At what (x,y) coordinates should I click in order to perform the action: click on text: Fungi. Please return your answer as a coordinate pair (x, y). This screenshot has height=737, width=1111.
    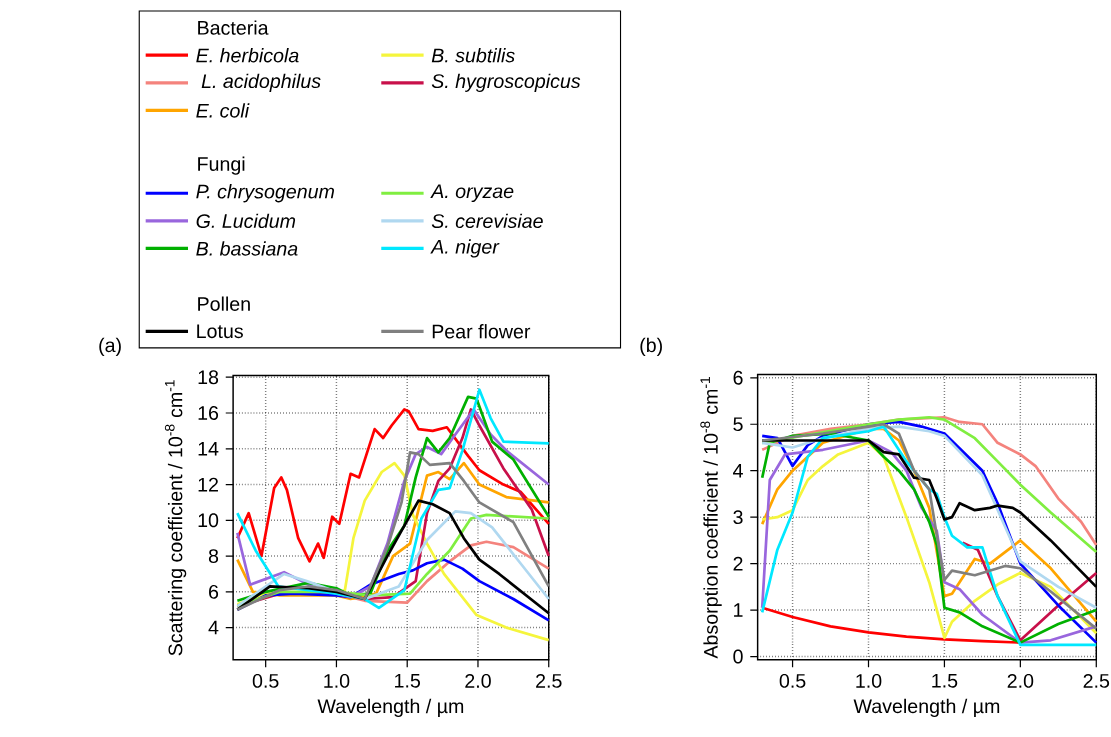
    Looking at the image, I should click on (221, 165).